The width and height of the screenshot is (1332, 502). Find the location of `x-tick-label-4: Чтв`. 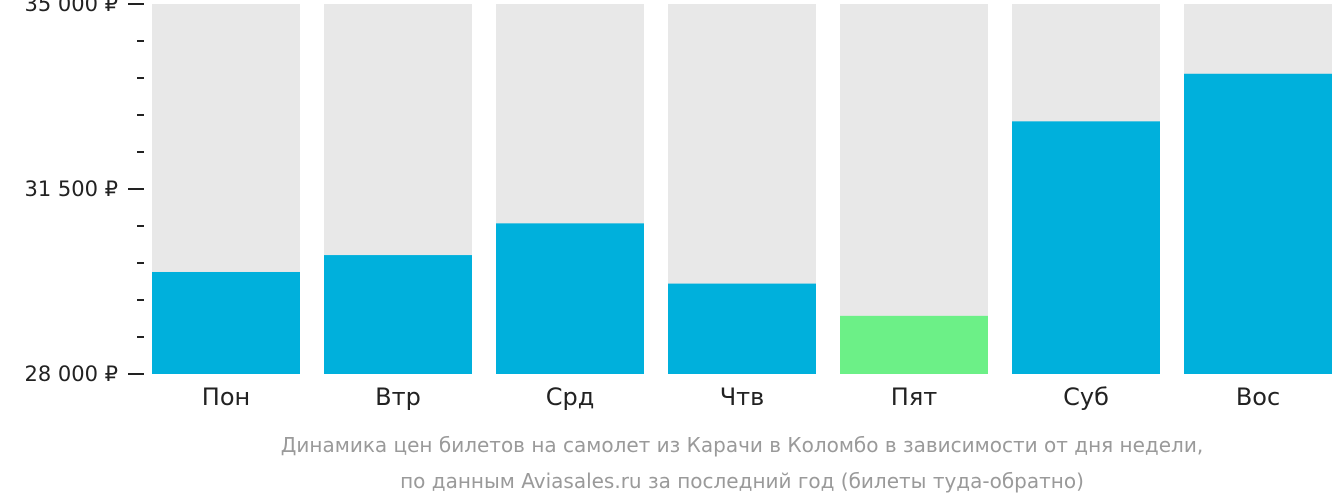

x-tick-label-4: Чтв is located at coordinates (742, 397).